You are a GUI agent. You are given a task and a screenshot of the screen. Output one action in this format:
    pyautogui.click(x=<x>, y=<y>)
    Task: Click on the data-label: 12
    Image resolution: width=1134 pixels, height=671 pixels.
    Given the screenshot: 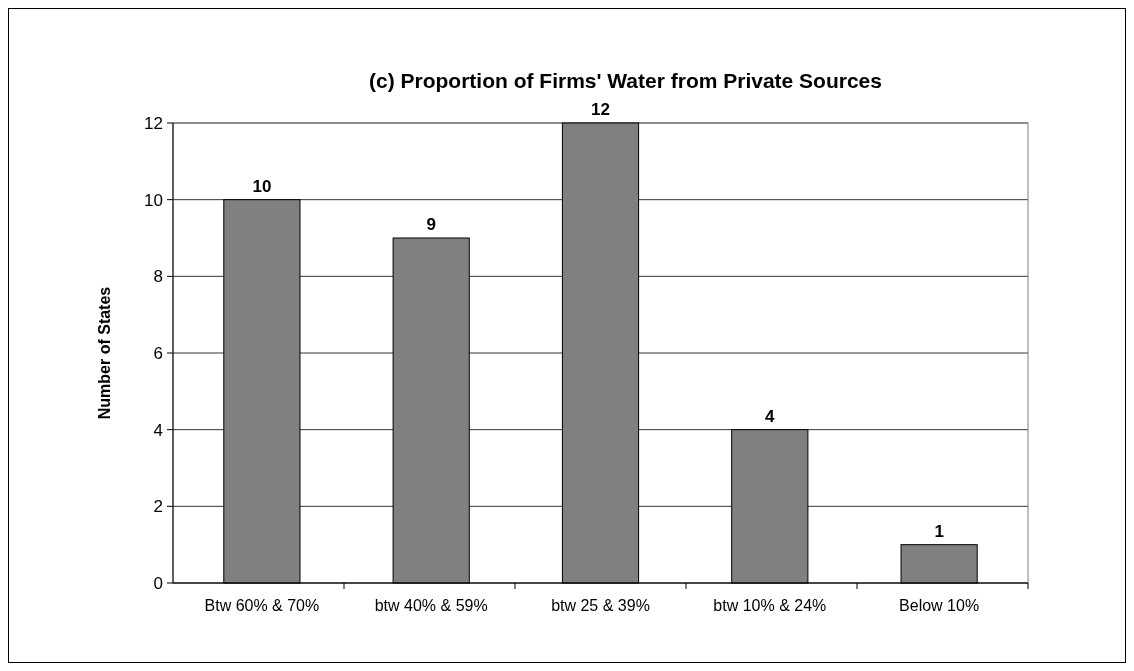 What is the action you would take?
    pyautogui.click(x=600, y=109)
    